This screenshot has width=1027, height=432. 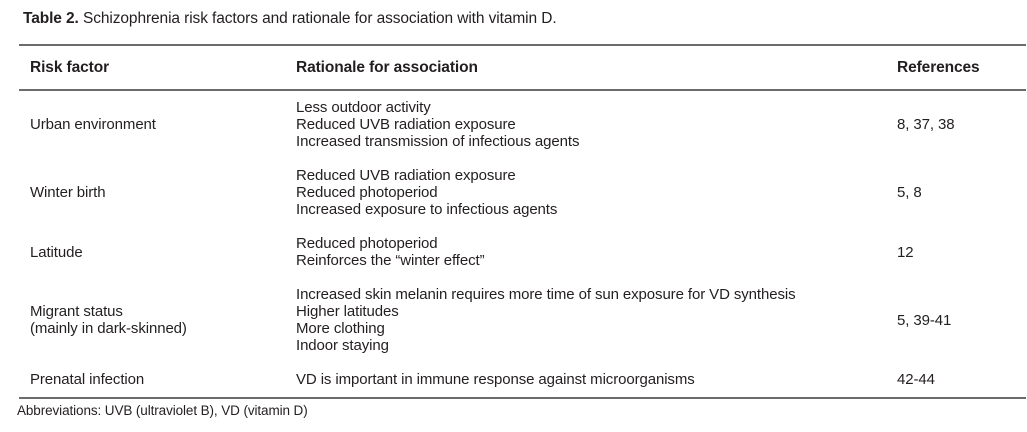 I want to click on risk-factor-cell: Latitude, so click(x=157, y=252).